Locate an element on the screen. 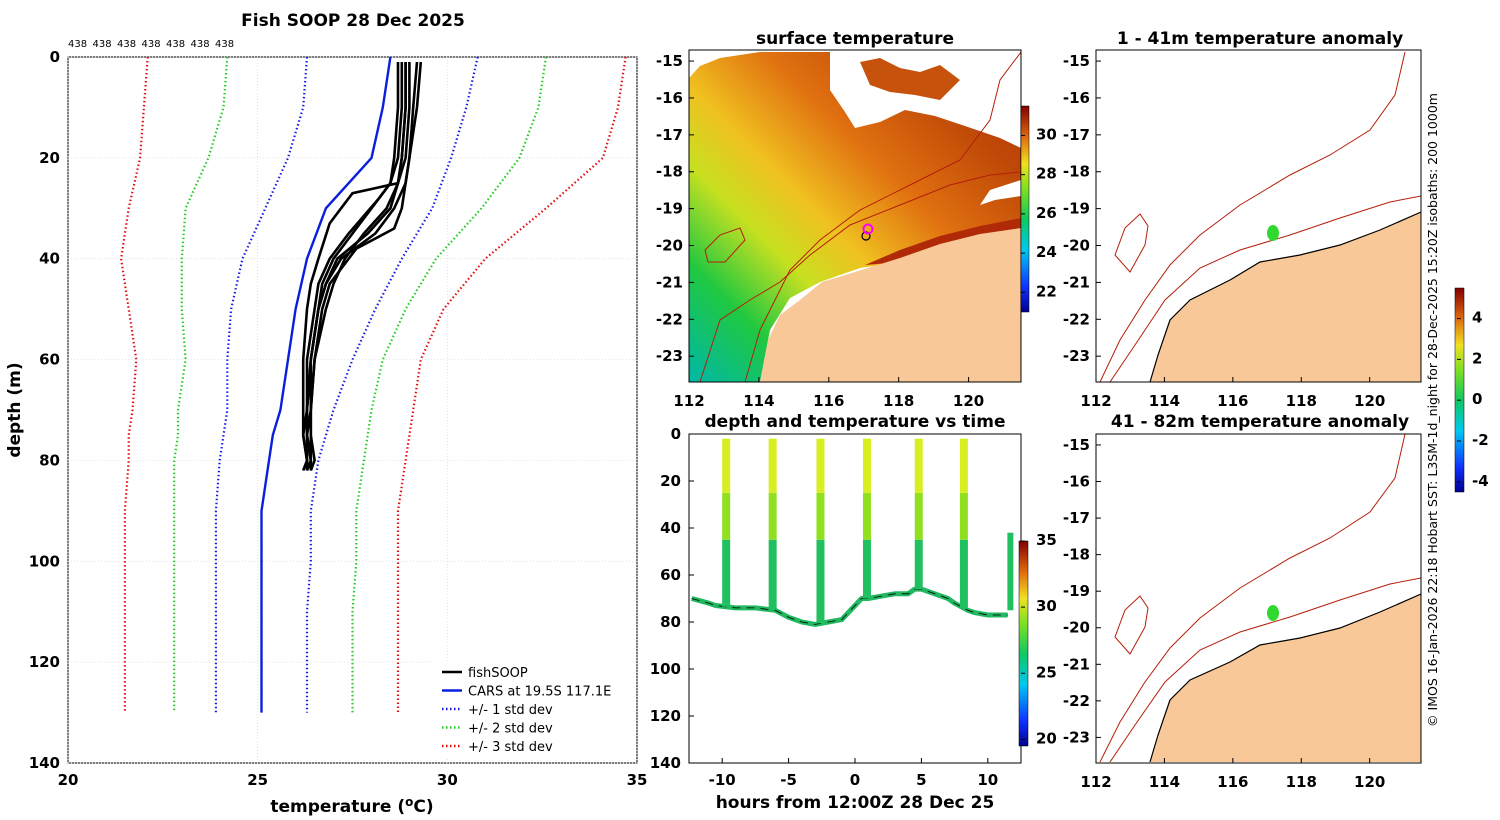 The width and height of the screenshot is (1500, 820). std3-upper-line is located at coordinates (511, 384).